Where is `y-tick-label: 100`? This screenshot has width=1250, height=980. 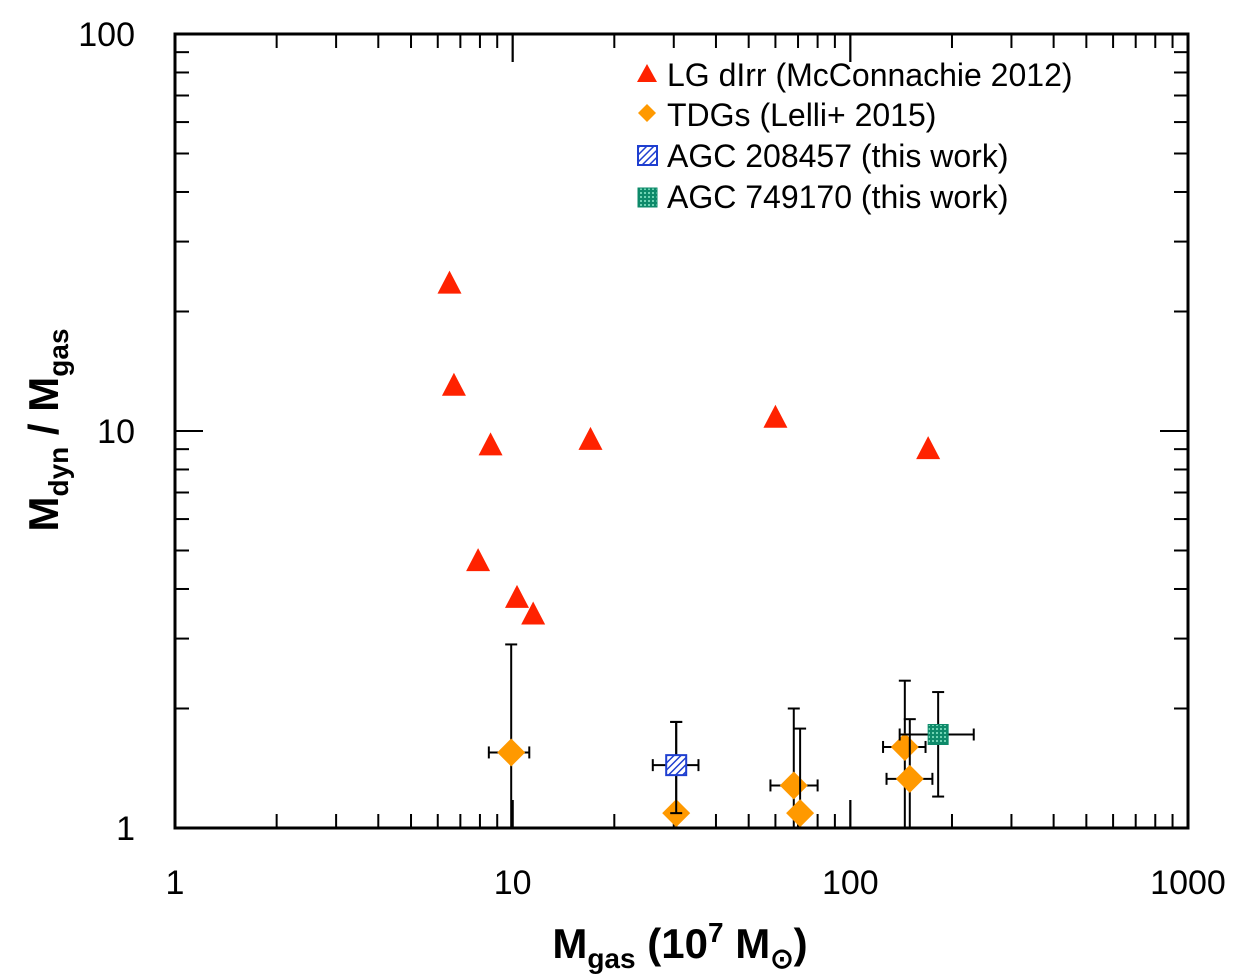
y-tick-label: 100 is located at coordinates (106, 35).